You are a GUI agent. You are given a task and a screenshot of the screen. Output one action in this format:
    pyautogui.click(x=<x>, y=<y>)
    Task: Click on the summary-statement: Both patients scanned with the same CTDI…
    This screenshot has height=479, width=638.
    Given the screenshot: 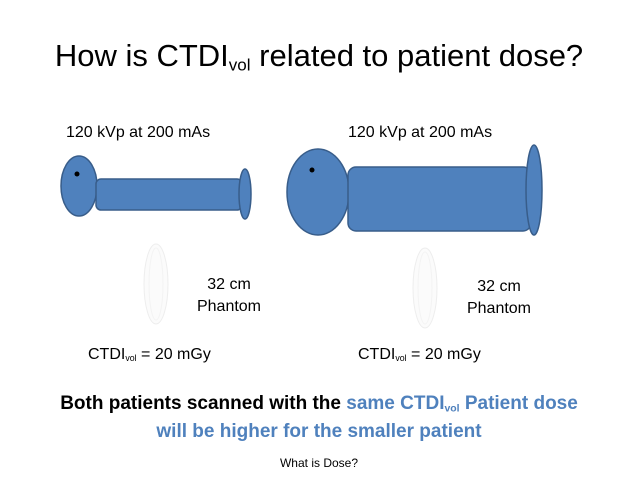 What is the action you would take?
    pyautogui.click(x=319, y=418)
    